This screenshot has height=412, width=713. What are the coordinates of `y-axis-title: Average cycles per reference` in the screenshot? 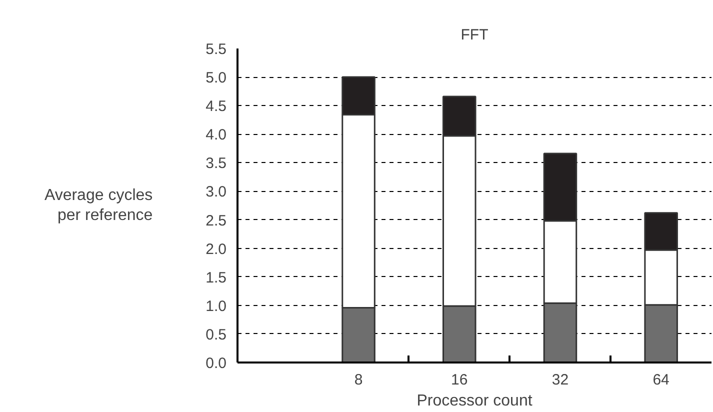 It's located at (98, 205).